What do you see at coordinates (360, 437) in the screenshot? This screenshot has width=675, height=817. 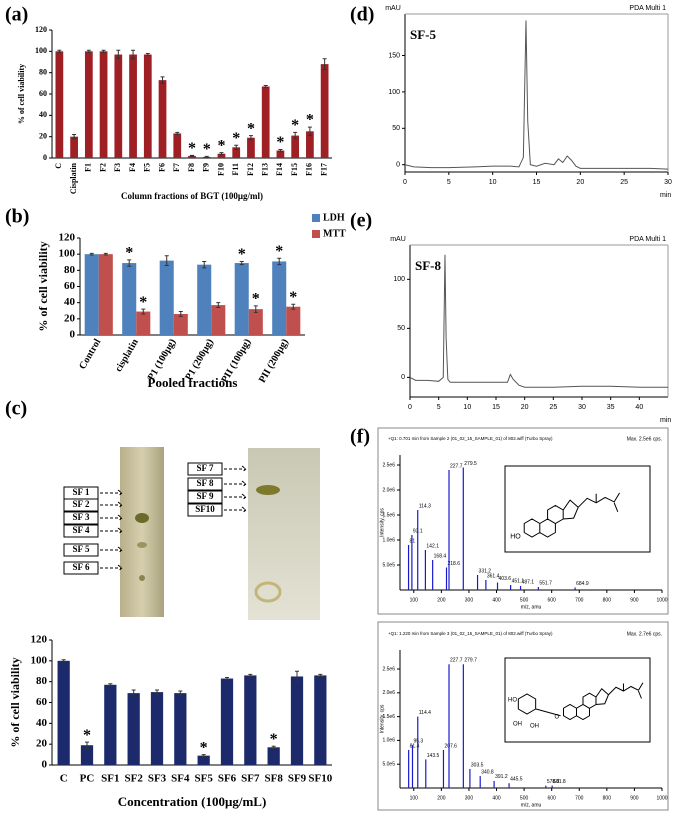 I see `panel-label: (f)` at bounding box center [360, 437].